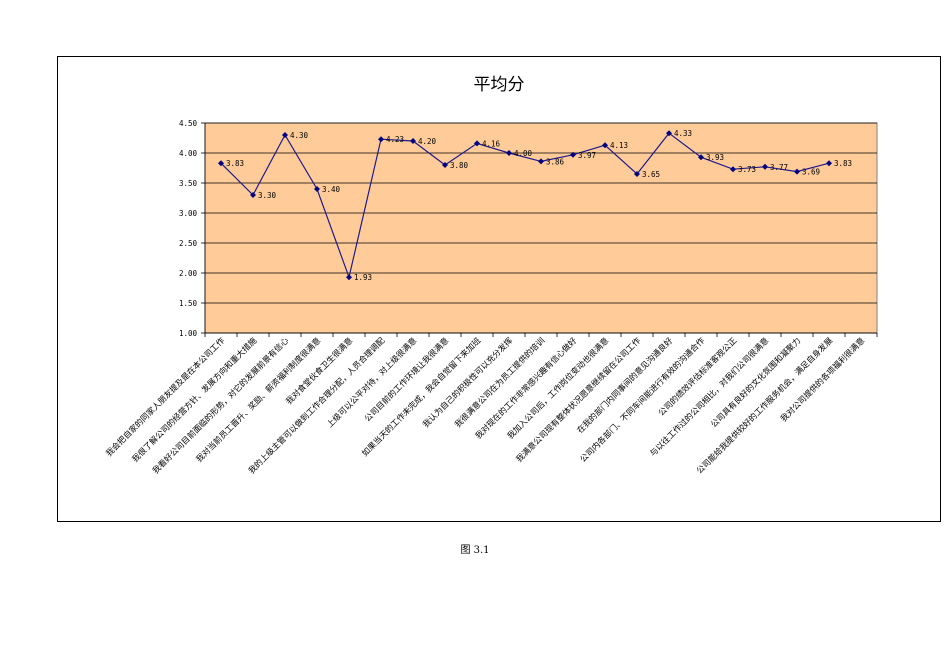 Image resolution: width=950 pixels, height=672 pixels. What do you see at coordinates (188, 123) in the screenshot?
I see `y-tick-label: 4.50` at bounding box center [188, 123].